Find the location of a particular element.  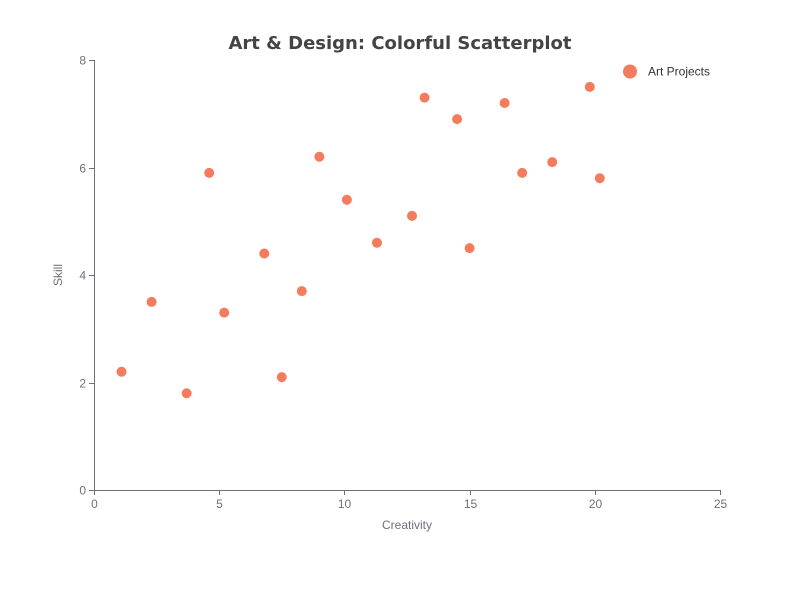

legend-marker-art-projects is located at coordinates (630, 71).